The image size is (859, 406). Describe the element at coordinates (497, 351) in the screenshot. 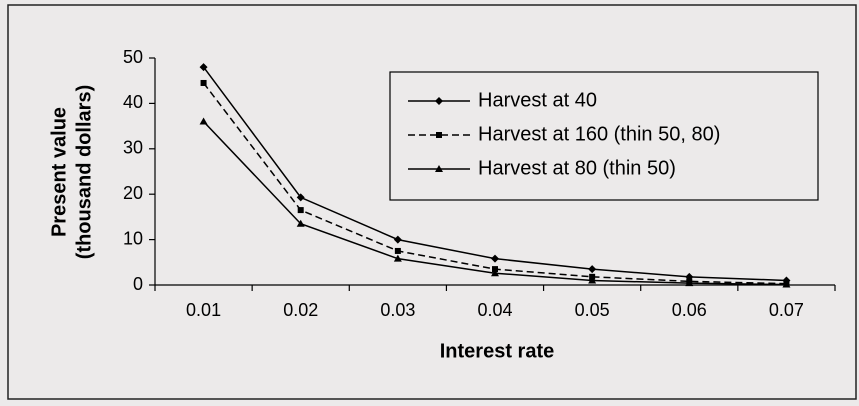

I see `x-axis-title: Interest rate` at that location.